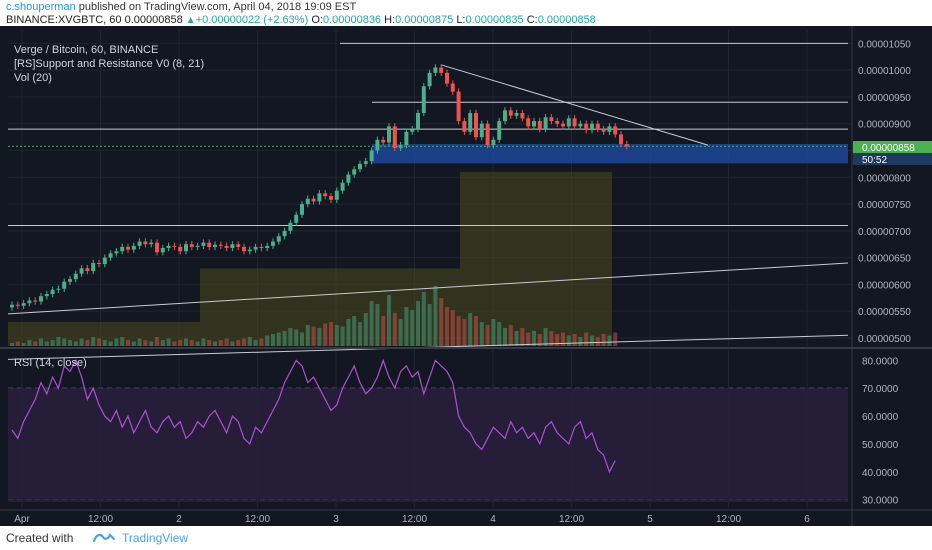 This screenshot has width=932, height=550. Describe the element at coordinates (532, 20) in the screenshot. I see `close-label: C:` at that location.